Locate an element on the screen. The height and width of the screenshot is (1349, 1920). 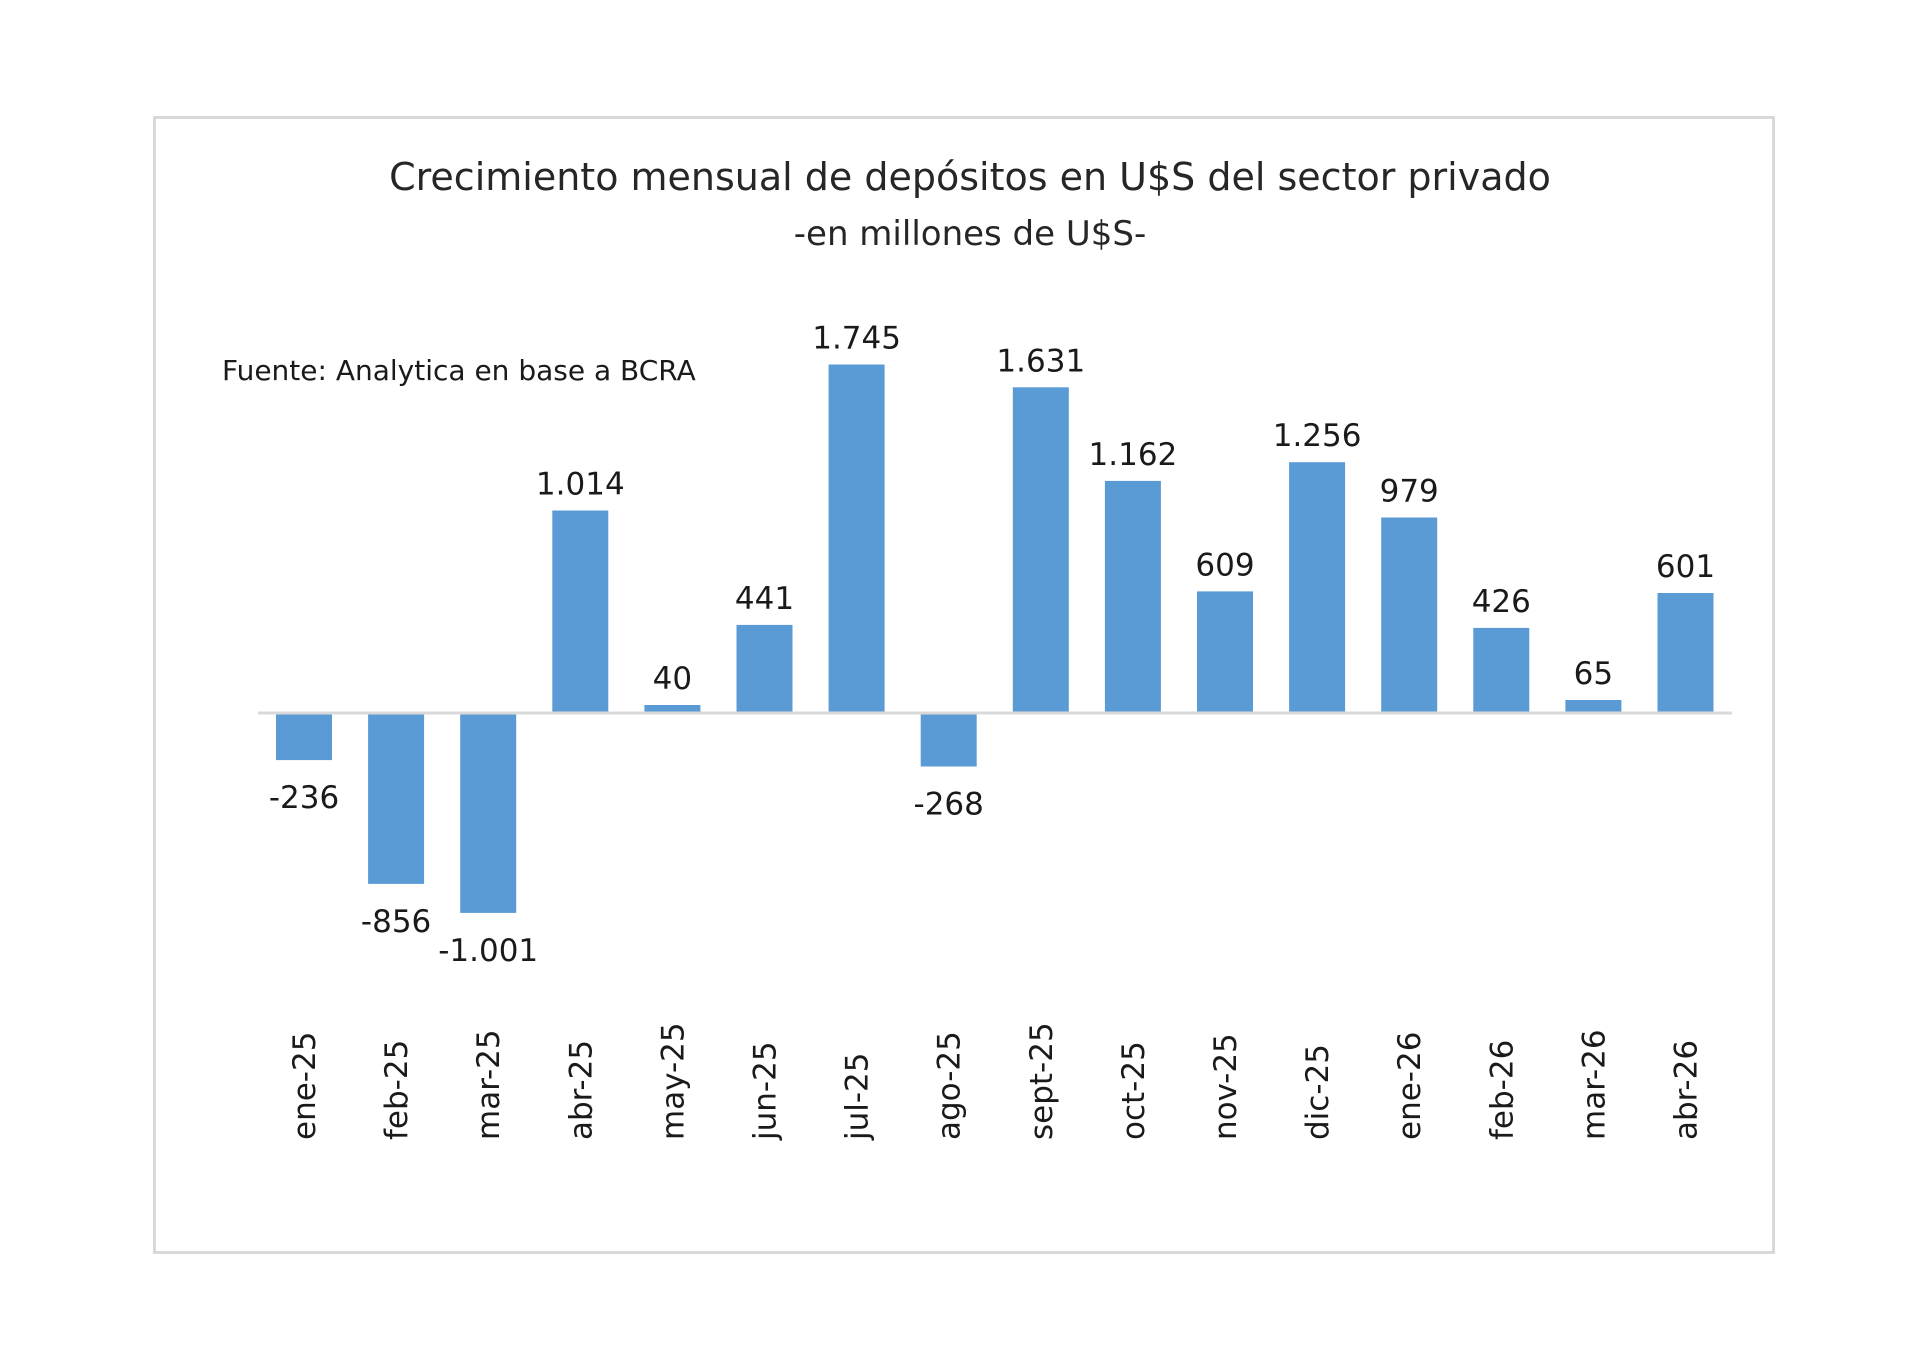
data-label-feb-26: 426 is located at coordinates (1501, 602).